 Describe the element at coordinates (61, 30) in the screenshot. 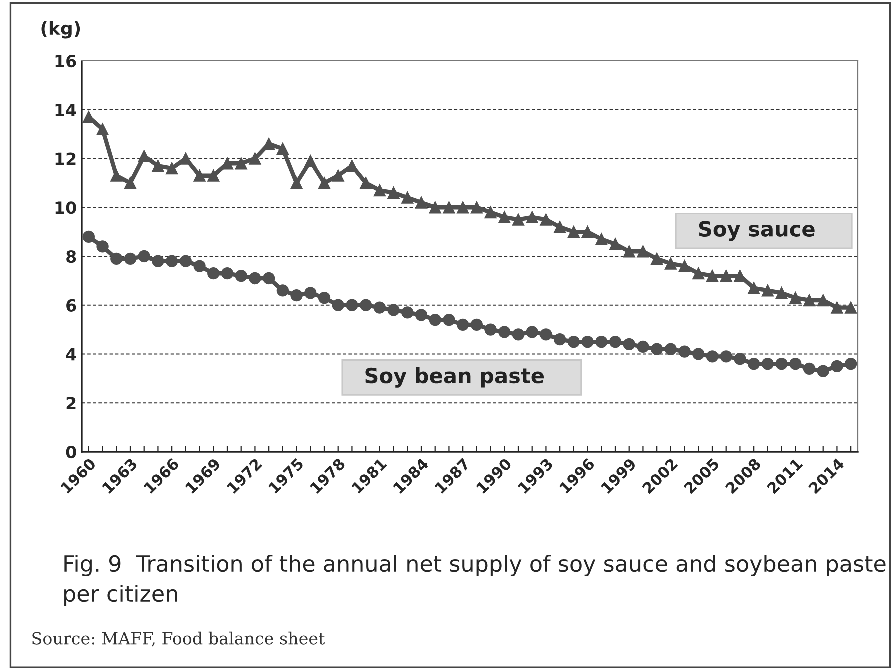

I see `y-axis-title: (kg)` at that location.